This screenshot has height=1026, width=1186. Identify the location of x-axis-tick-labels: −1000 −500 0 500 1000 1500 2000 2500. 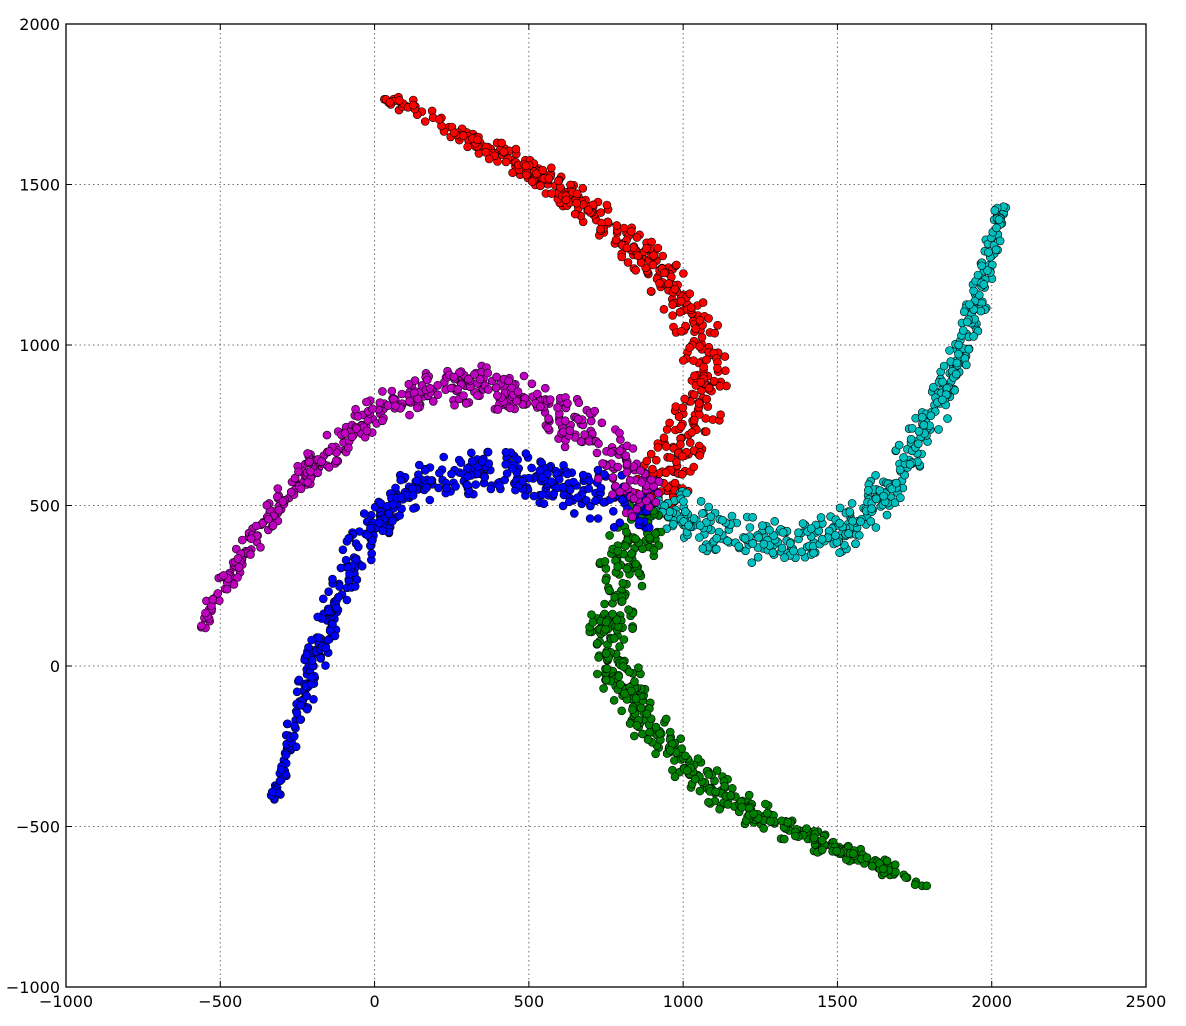
(602, 1001).